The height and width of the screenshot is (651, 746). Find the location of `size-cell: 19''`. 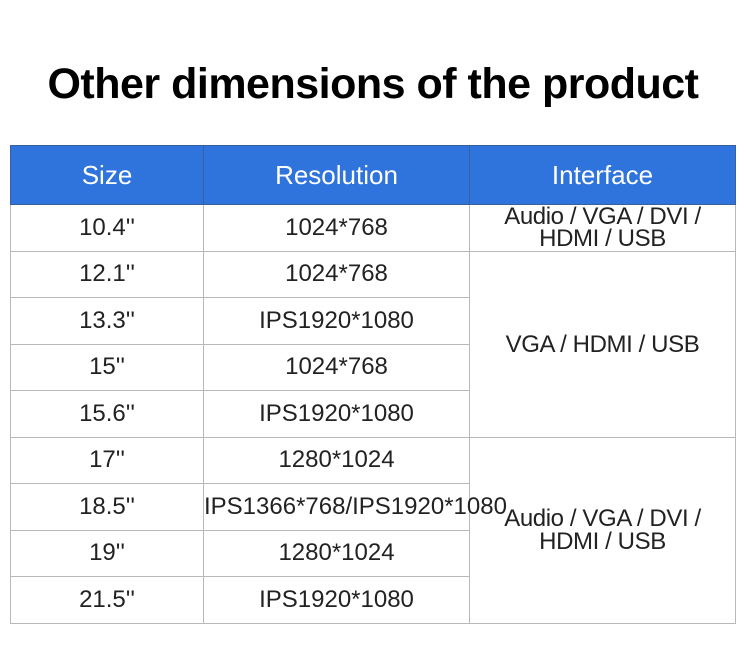

size-cell: 19'' is located at coordinates (107, 553).